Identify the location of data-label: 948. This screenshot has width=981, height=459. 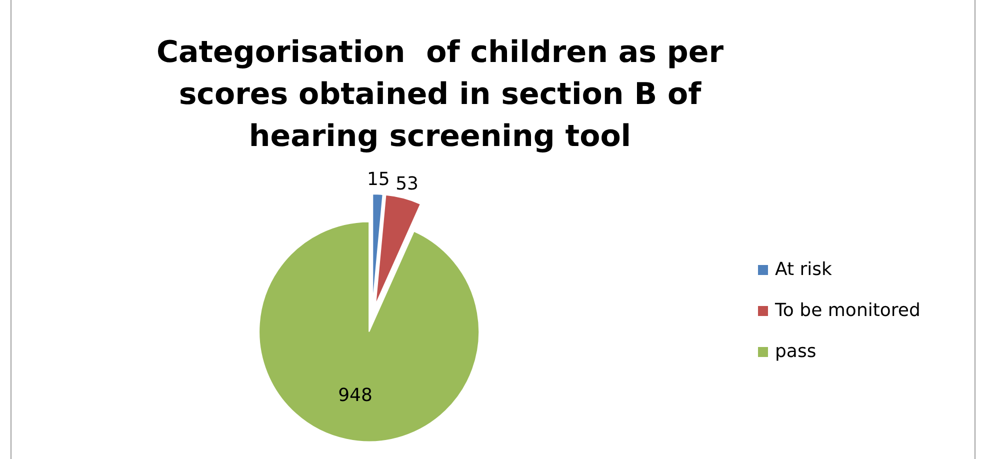
(355, 395).